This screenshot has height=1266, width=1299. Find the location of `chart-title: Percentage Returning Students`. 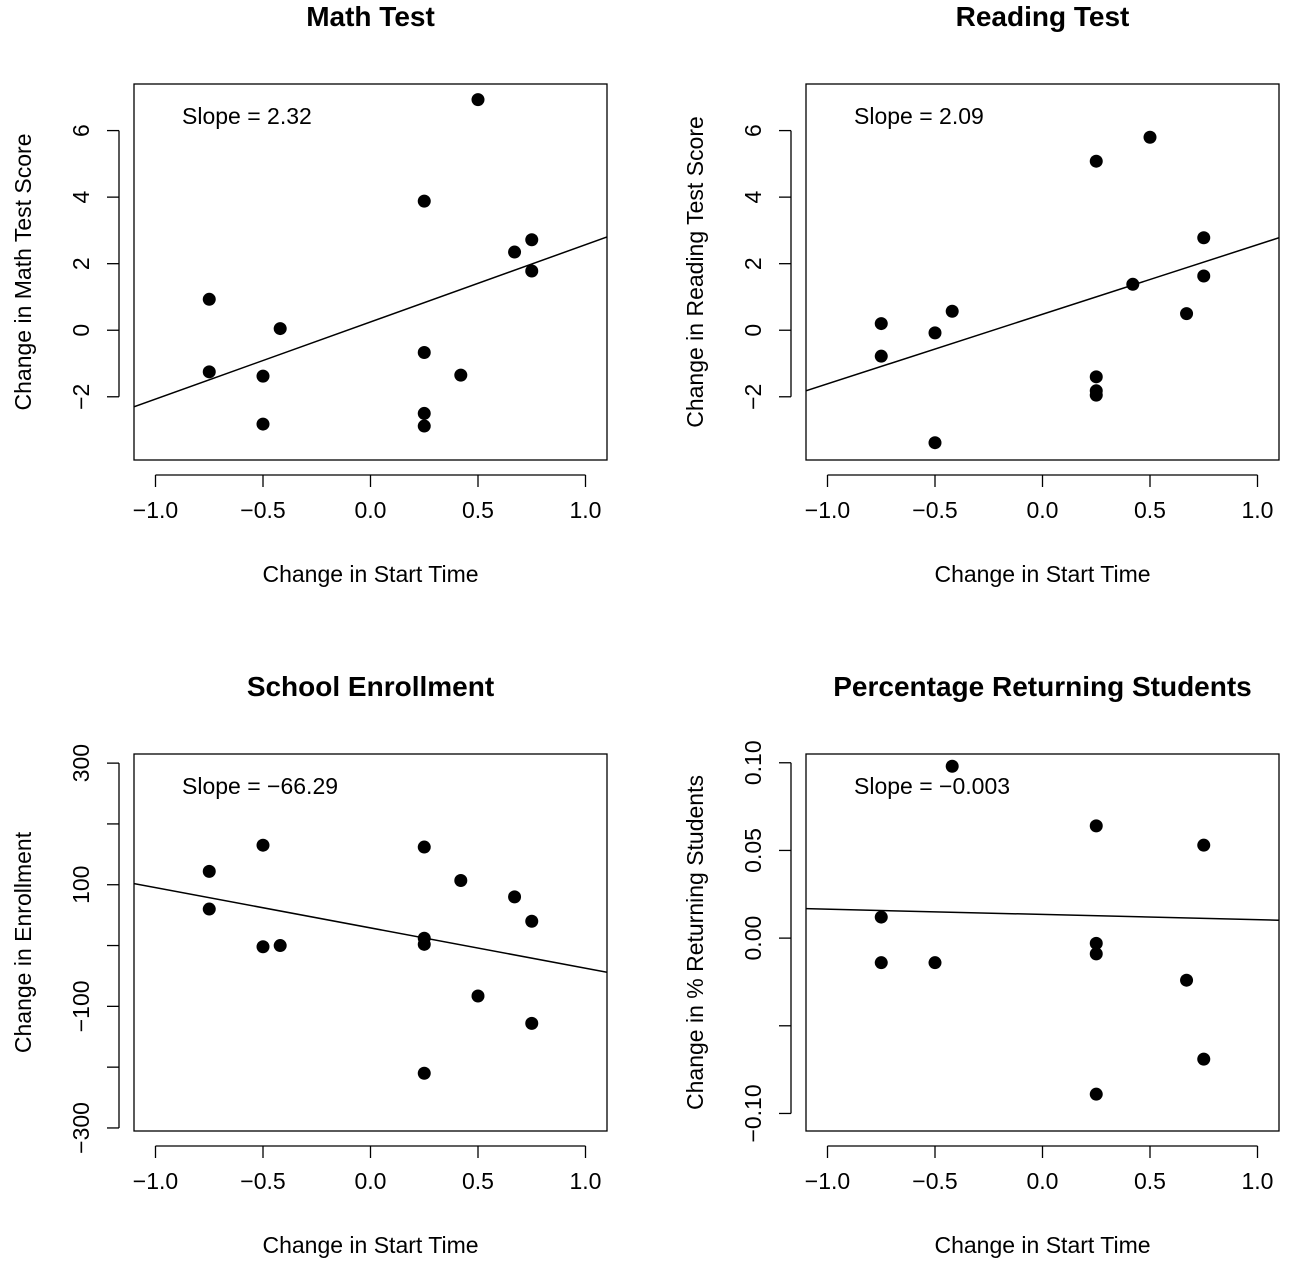

chart-title: Percentage Returning Students is located at coordinates (1042, 686).